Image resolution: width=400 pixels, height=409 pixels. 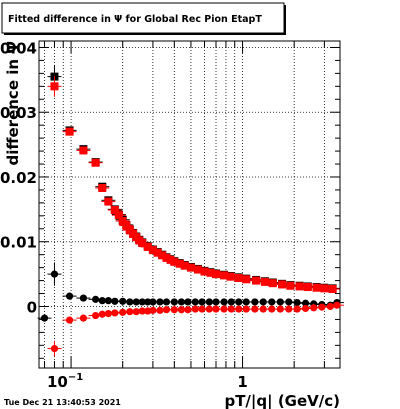 What do you see at coordinates (285, 20) in the screenshot?
I see `title-box-shadow-side` at bounding box center [285, 20].